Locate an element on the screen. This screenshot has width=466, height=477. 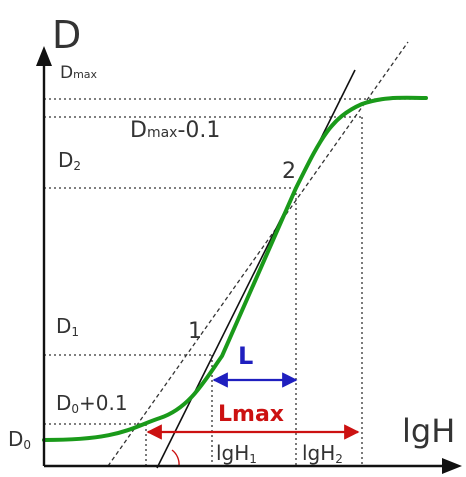
x-axis-arrow-icon is located at coordinates (452, 466).